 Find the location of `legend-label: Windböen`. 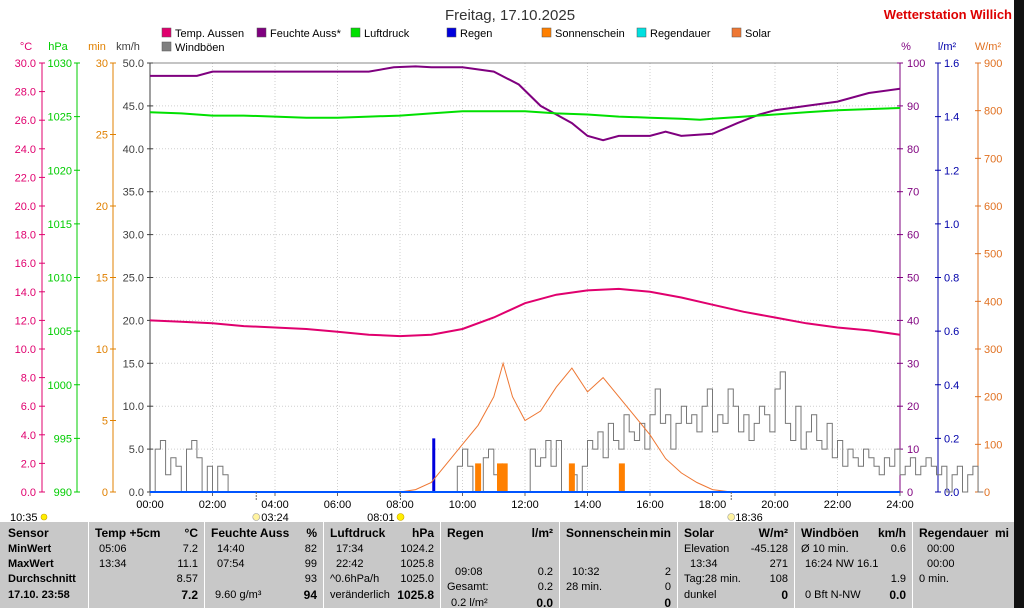

legend-label: Windböen is located at coordinates (200, 48).